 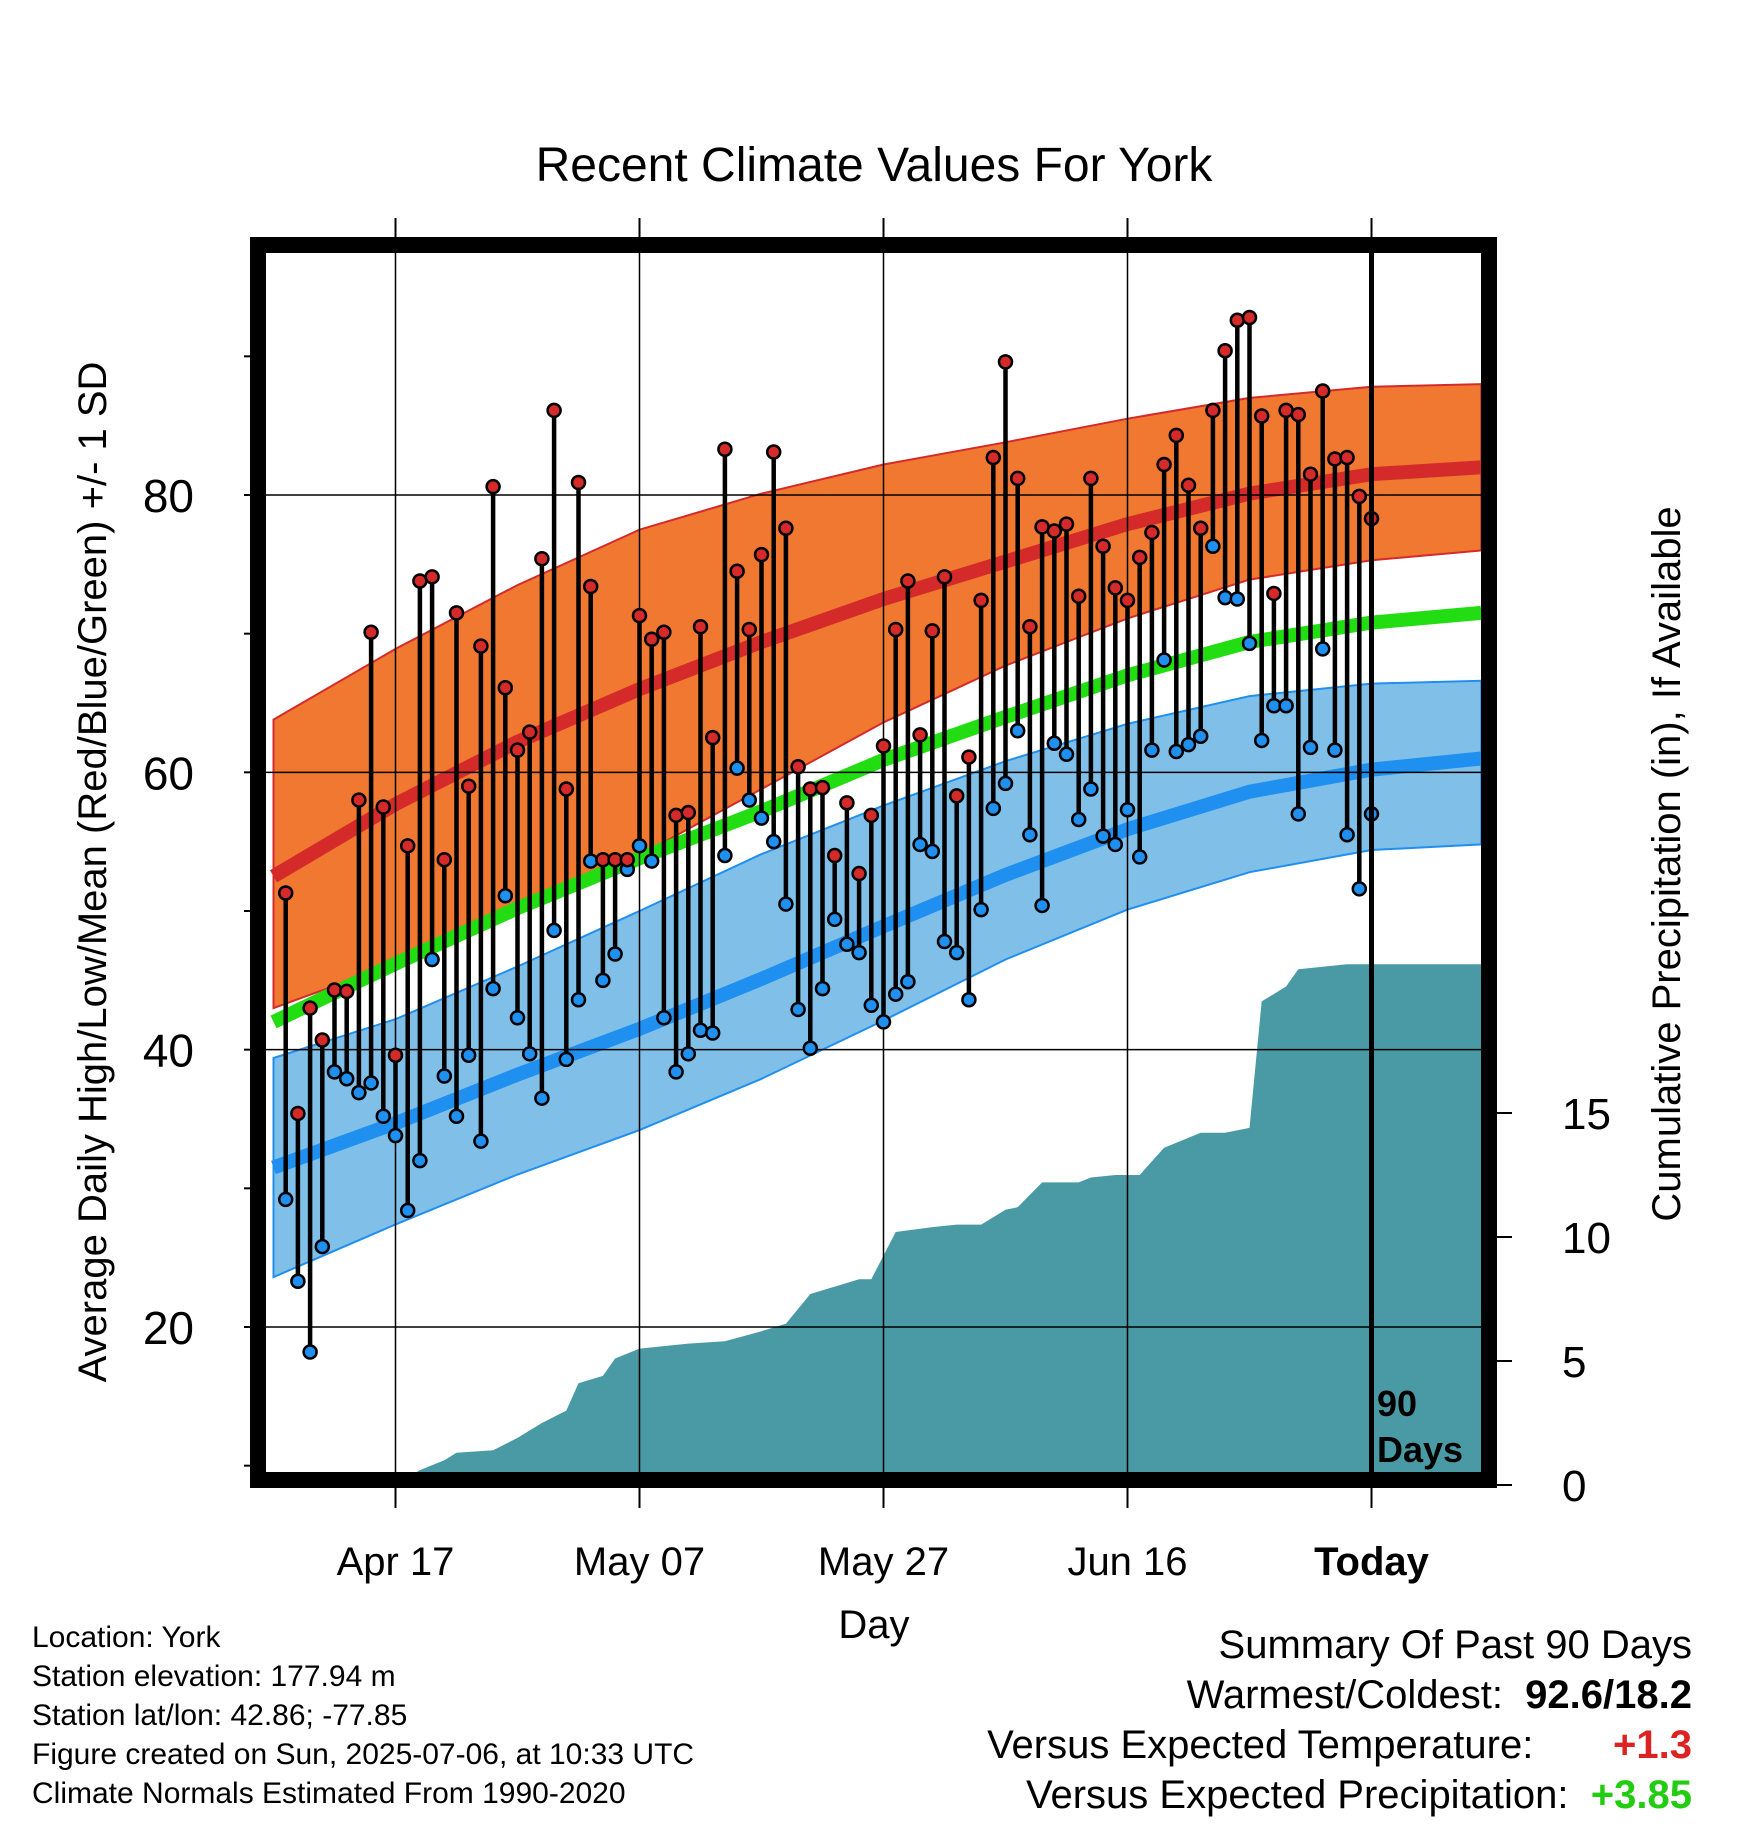 I want to click on y-tick-label: 20, so click(x=168, y=1328).